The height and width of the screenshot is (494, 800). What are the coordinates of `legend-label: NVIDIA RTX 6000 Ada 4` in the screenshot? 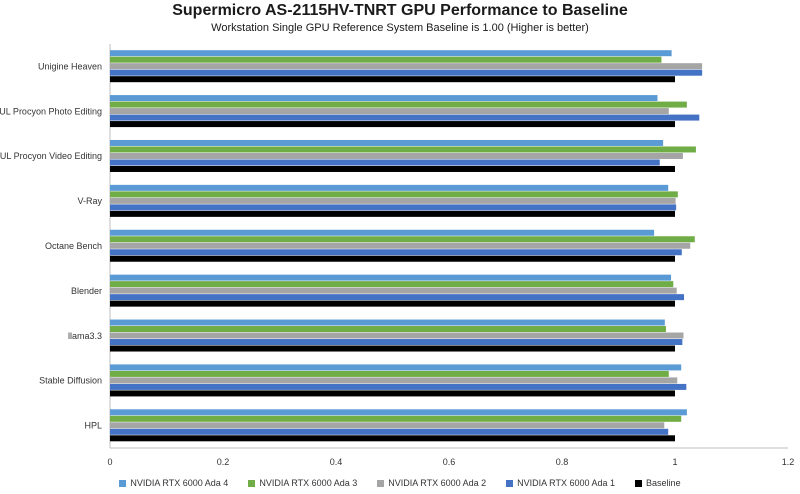 It's located at (179, 483).